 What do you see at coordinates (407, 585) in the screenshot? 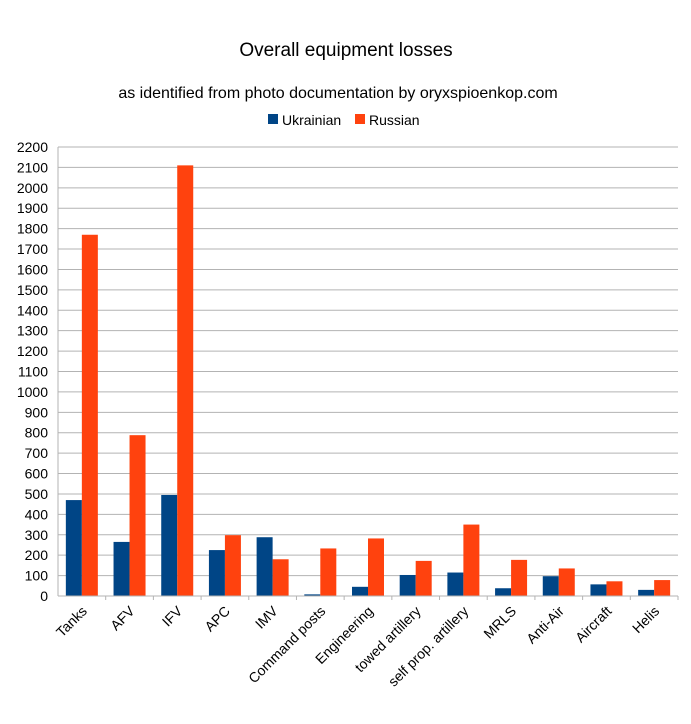
I see `bar-ukrainian-towed-artillery` at bounding box center [407, 585].